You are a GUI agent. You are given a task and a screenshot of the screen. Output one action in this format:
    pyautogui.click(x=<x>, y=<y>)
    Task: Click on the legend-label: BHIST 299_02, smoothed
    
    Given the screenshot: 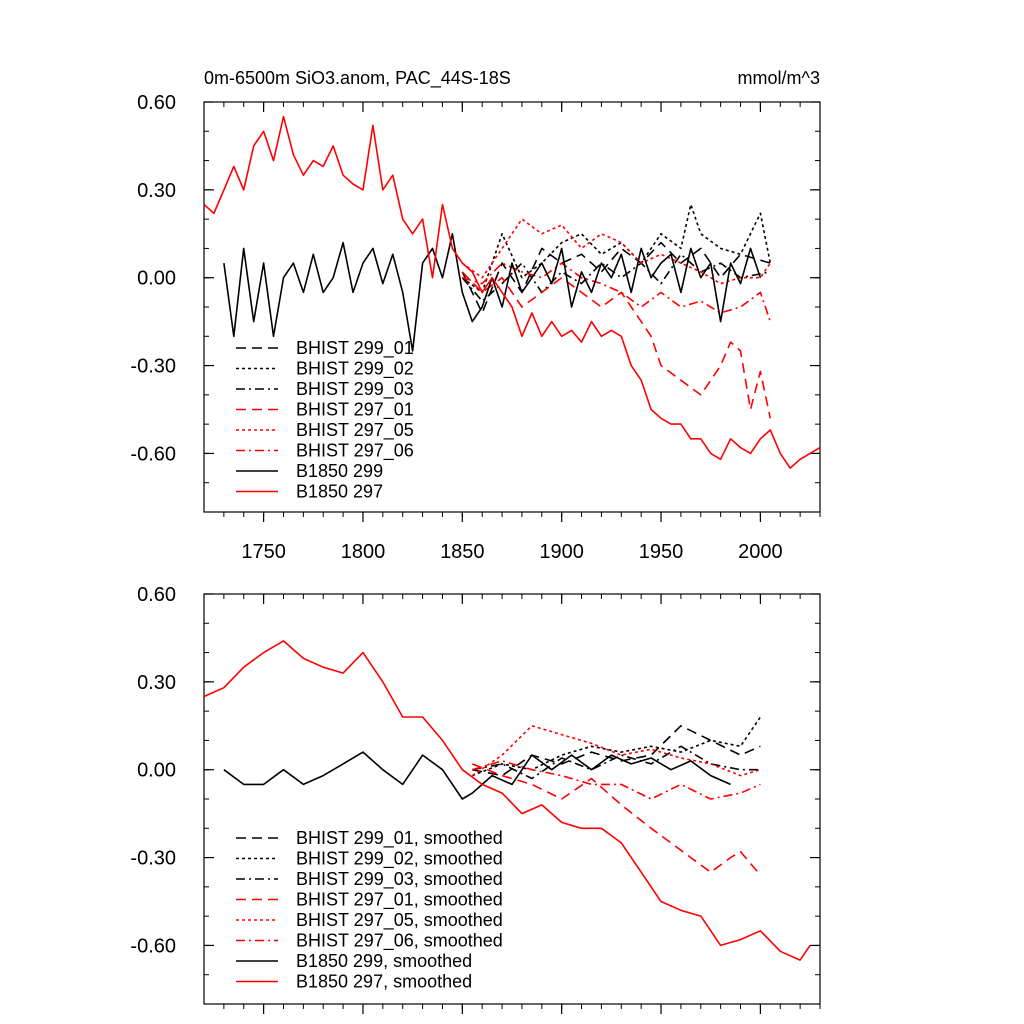 What is the action you would take?
    pyautogui.click(x=399, y=859)
    